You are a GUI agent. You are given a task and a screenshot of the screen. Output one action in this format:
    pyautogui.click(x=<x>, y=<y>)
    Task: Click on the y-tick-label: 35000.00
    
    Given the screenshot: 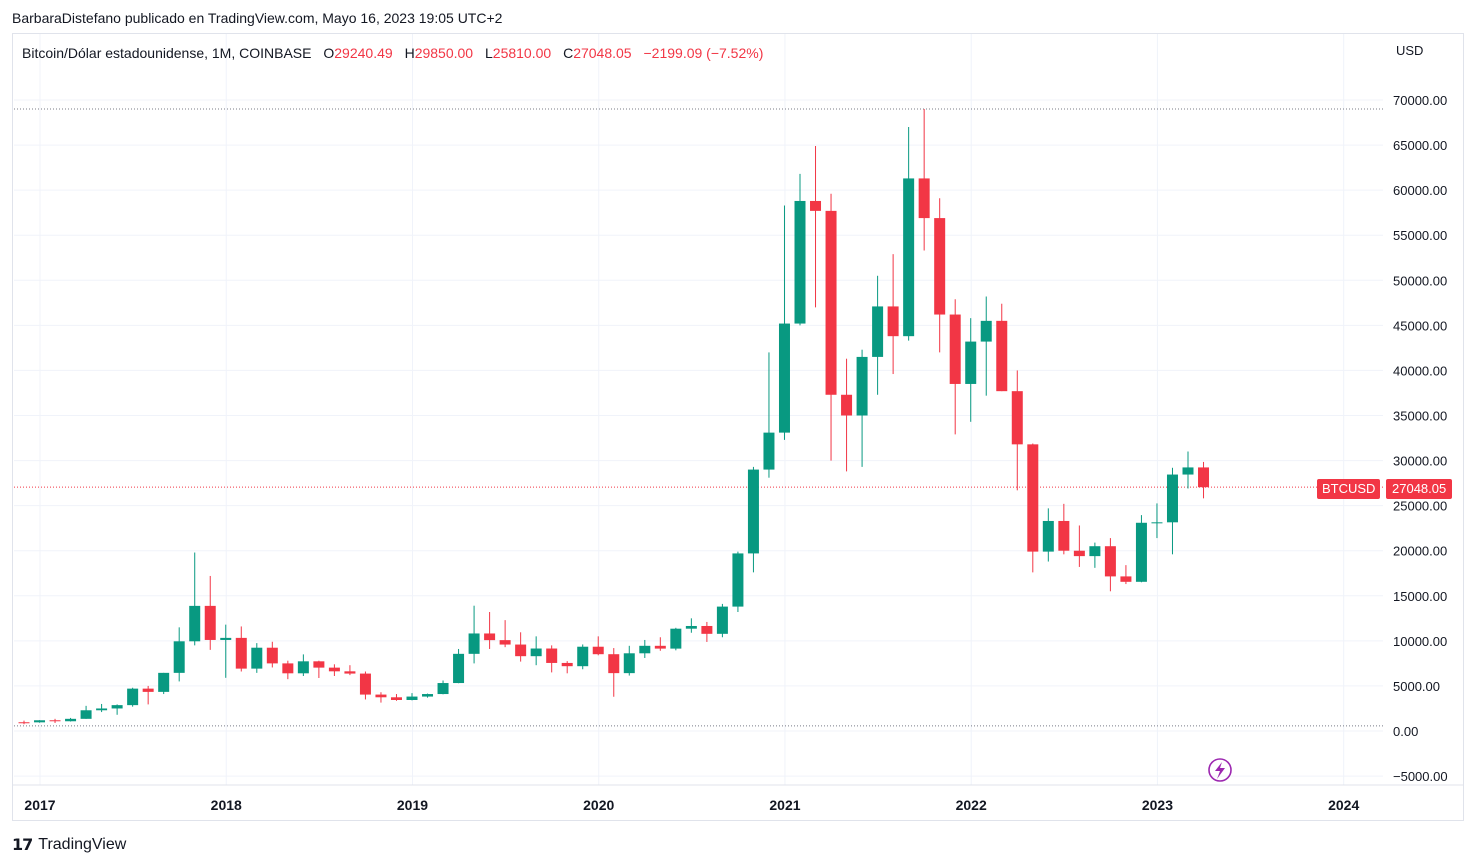 What is the action you would take?
    pyautogui.click(x=1420, y=416)
    